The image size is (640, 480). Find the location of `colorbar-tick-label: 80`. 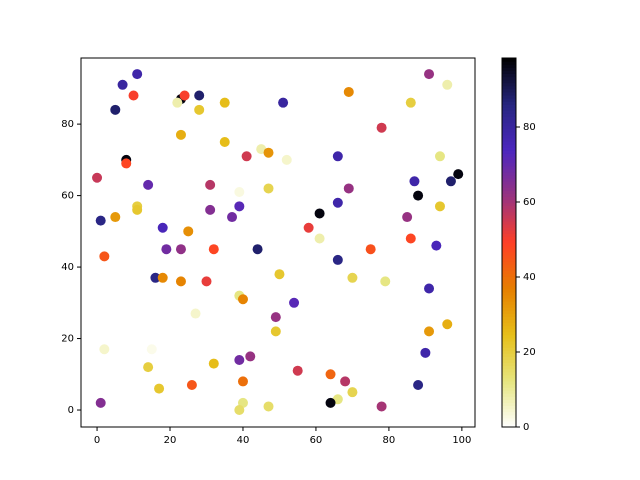

colorbar-tick-label: 80 is located at coordinates (529, 127).